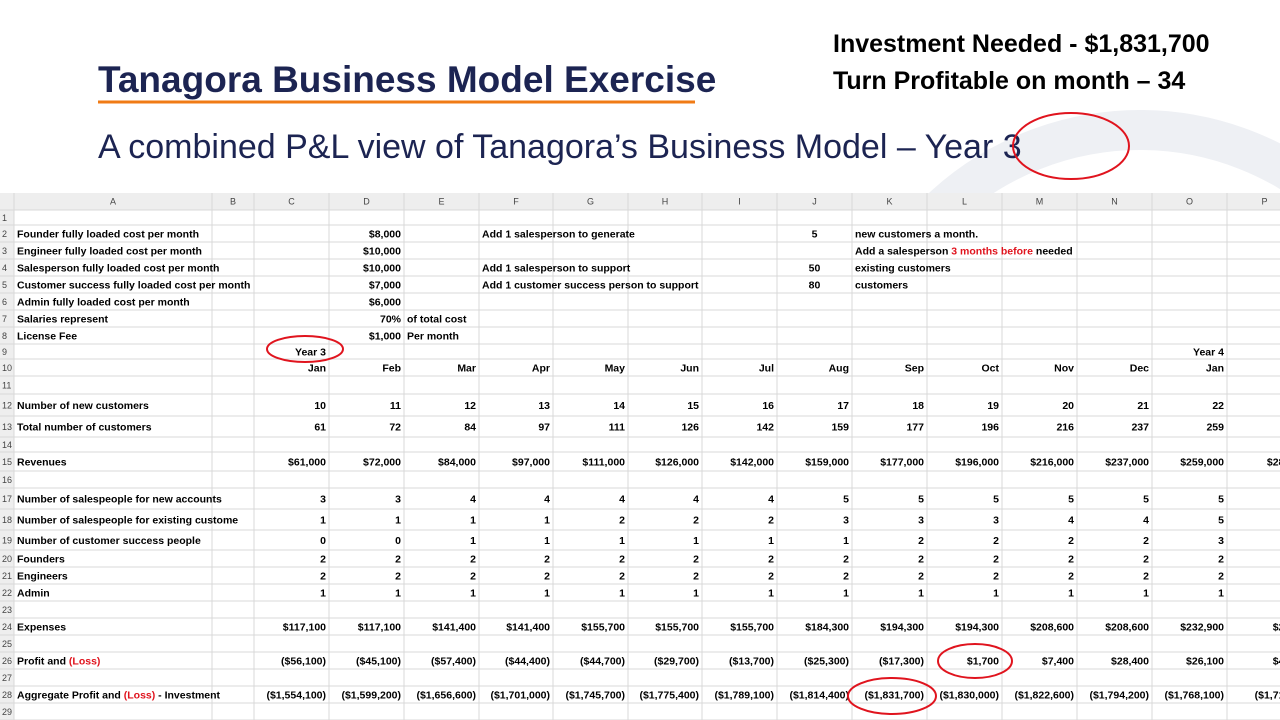 Image resolution: width=1280 pixels, height=720 pixels. What do you see at coordinates (7, 445) in the screenshot?
I see `row-number: 14` at bounding box center [7, 445].